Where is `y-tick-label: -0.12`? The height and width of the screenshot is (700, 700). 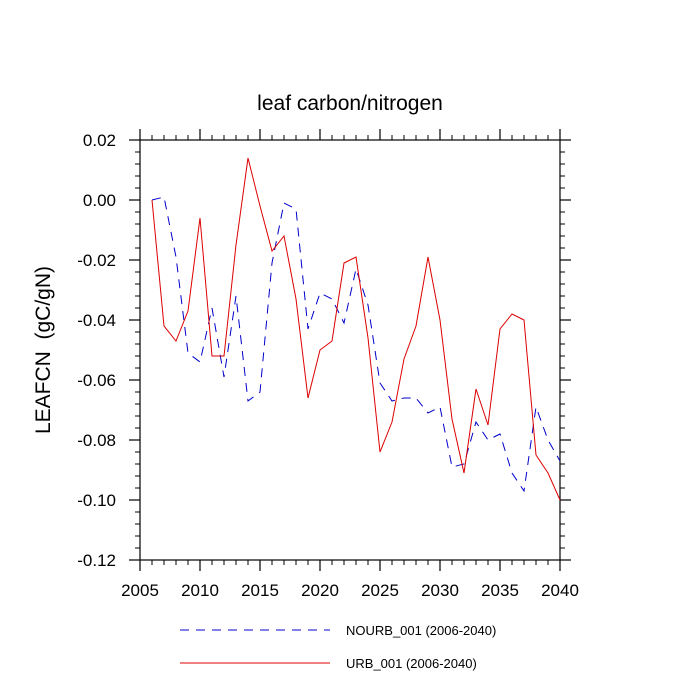
y-tick-label: -0.12 is located at coordinates (96, 560).